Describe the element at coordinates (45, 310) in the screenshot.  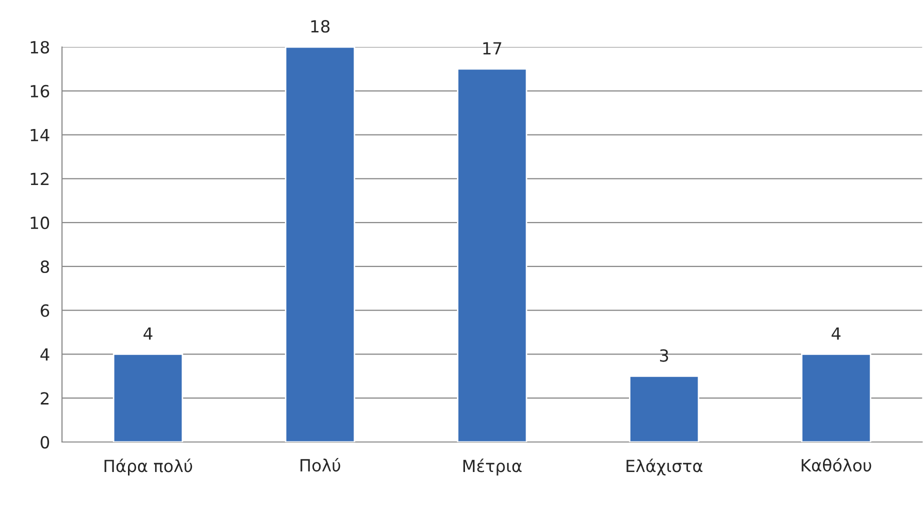
I see `y-tick-label: 6` at that location.